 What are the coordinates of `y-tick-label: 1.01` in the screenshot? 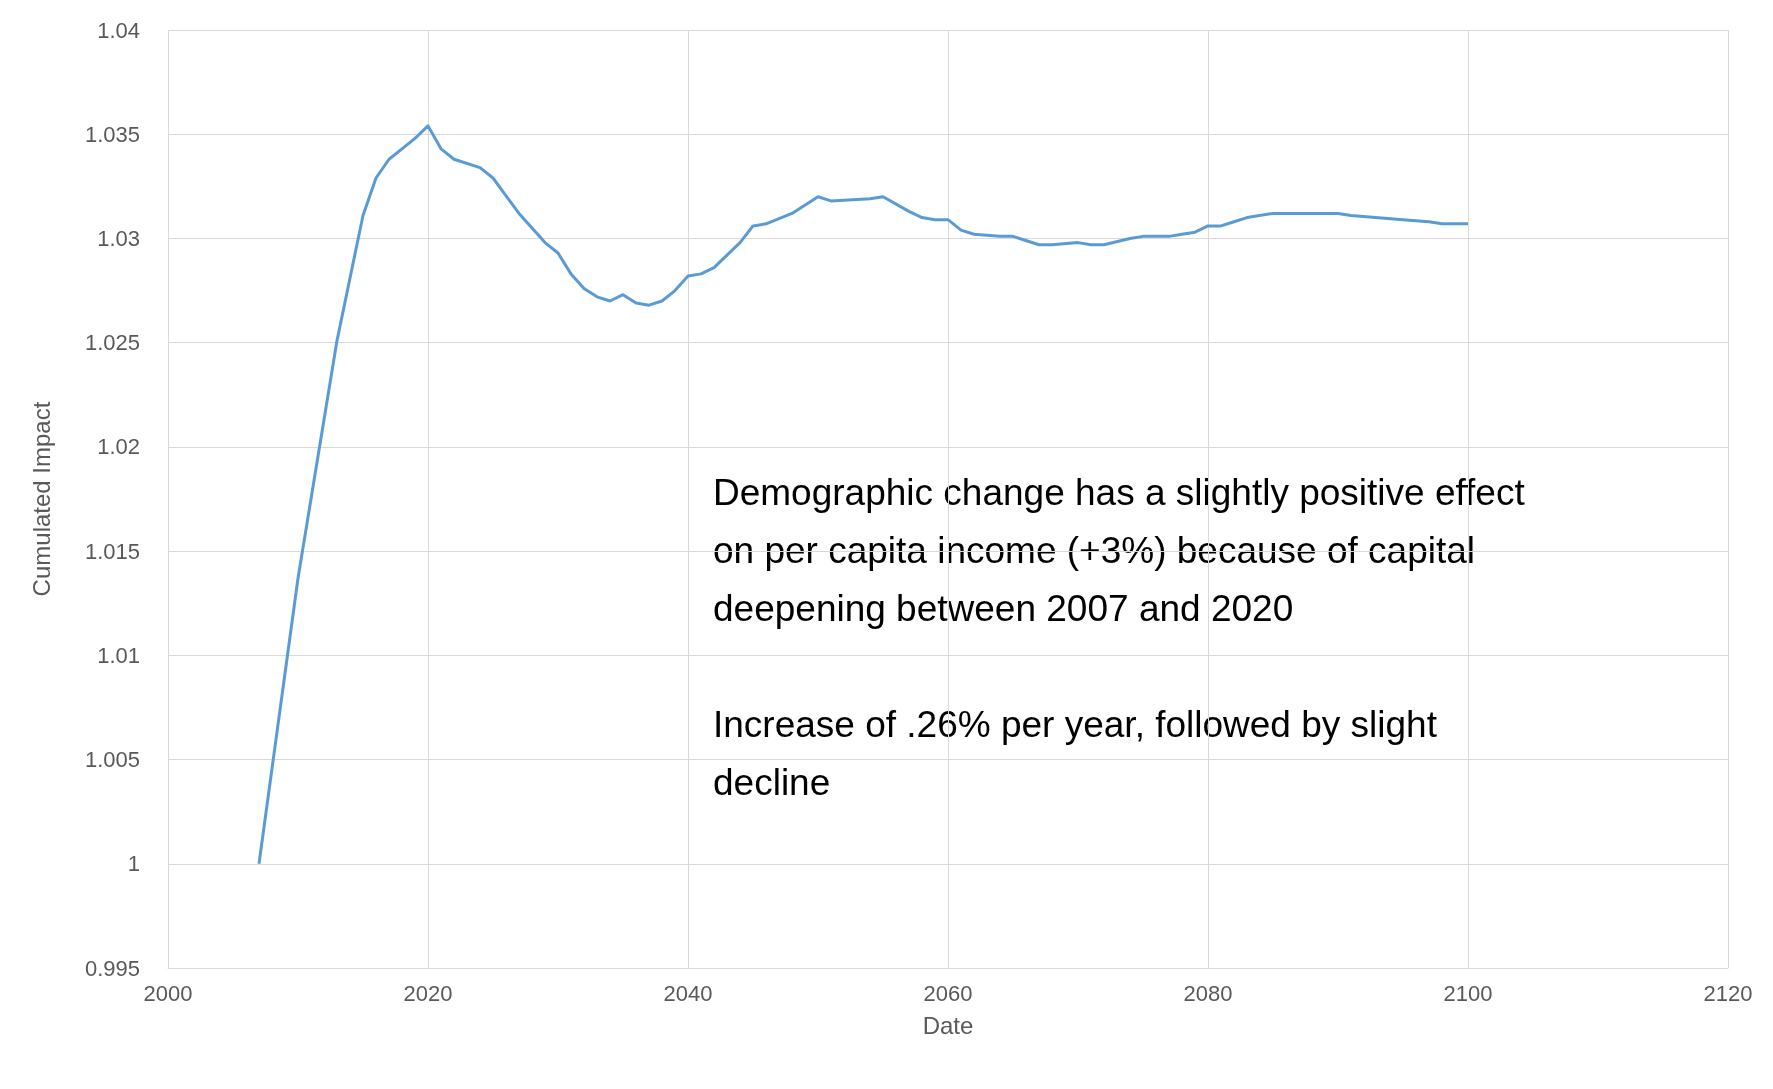 It's located at (118, 655).